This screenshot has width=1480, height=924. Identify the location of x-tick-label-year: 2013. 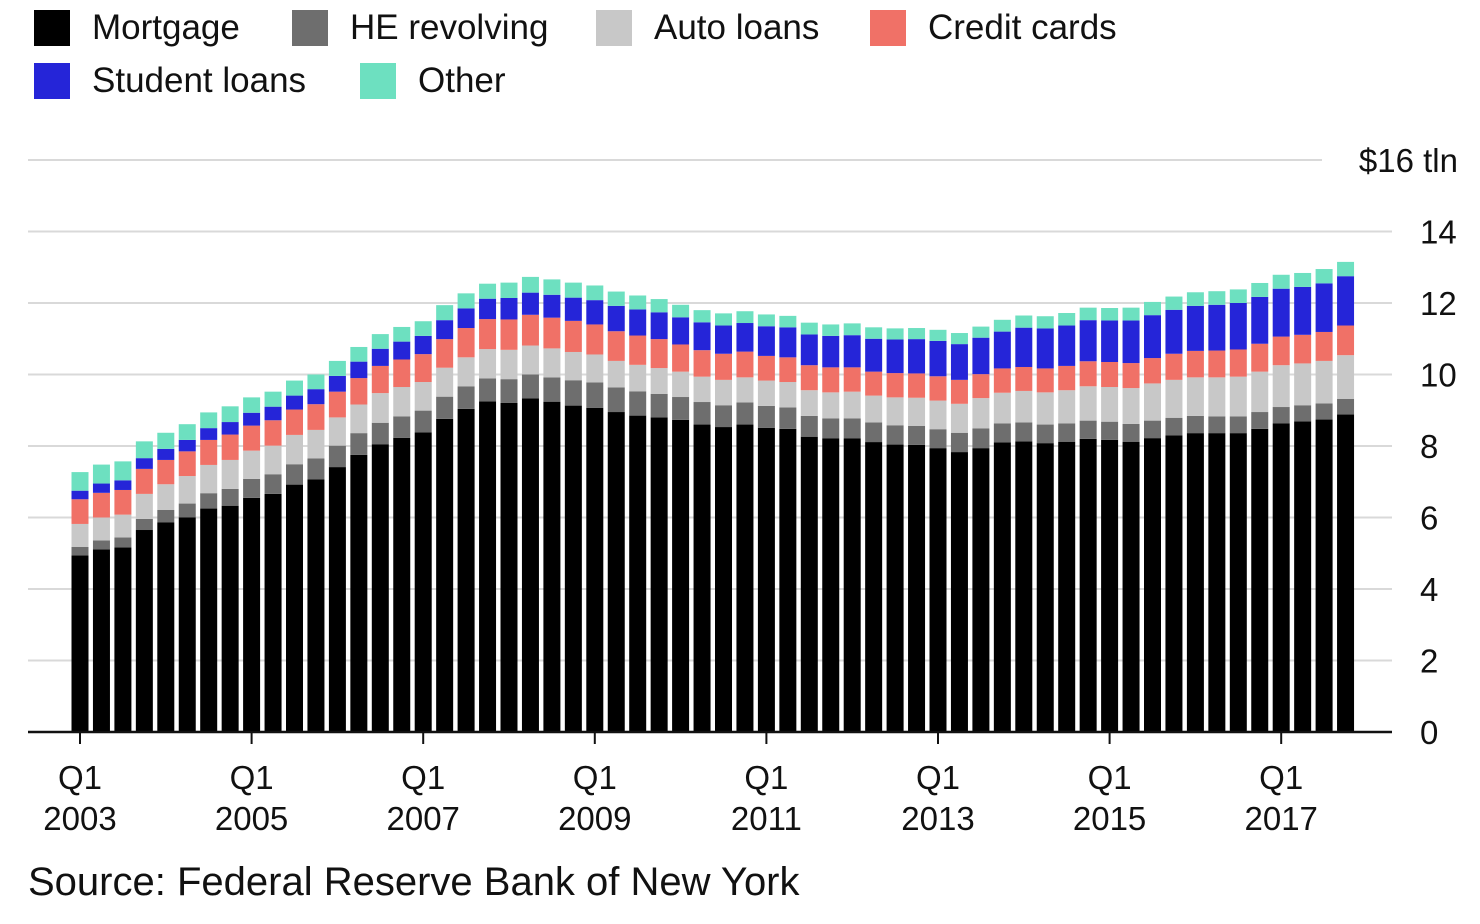
(937, 818).